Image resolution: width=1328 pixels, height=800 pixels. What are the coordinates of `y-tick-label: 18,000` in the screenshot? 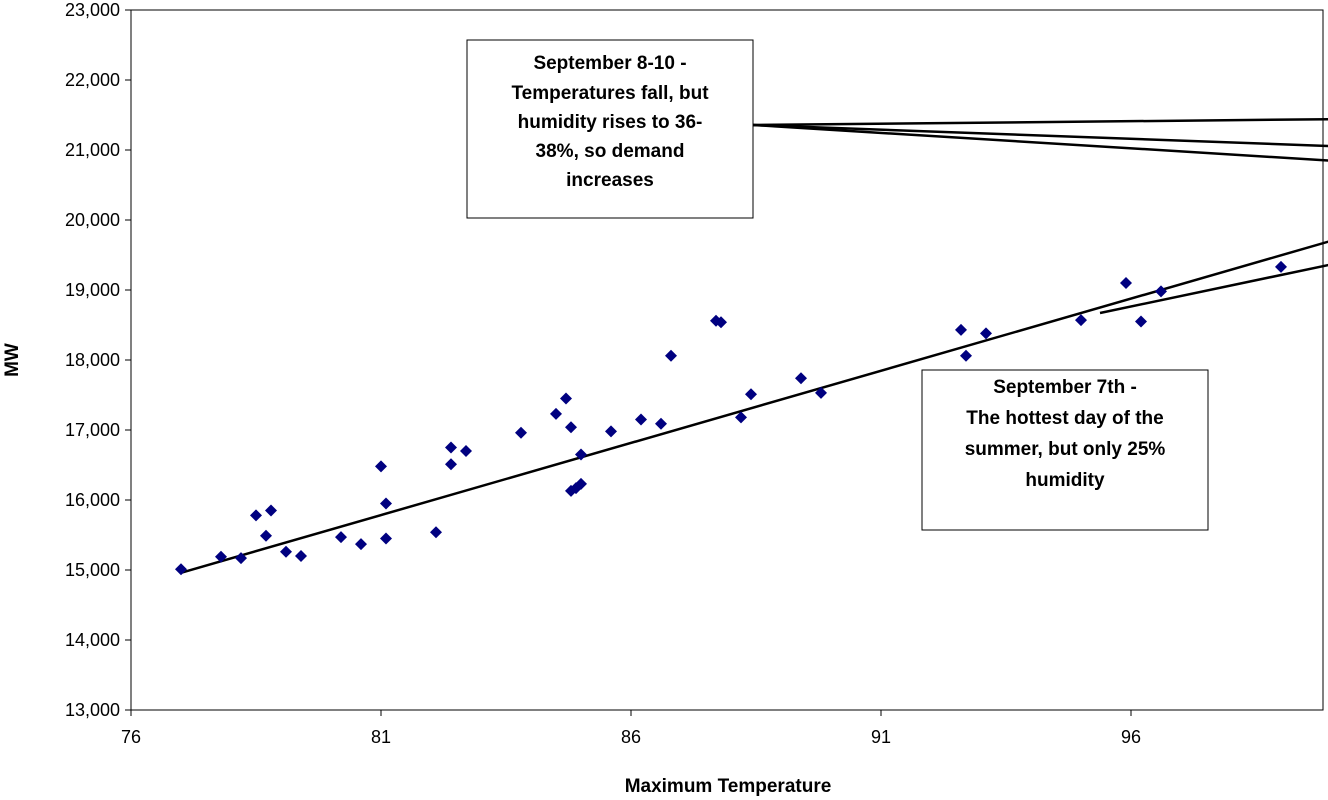 It's located at (92, 360).